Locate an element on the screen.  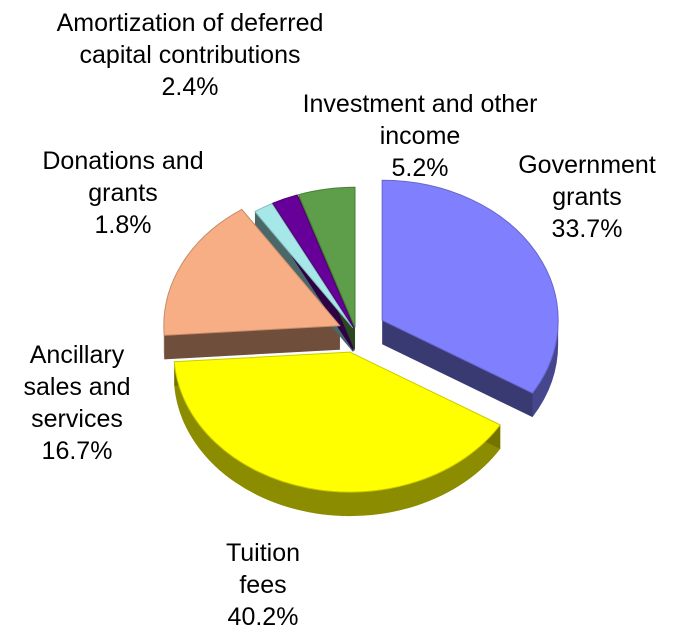
label-investment-income: Investment and other income 5.2% is located at coordinates (420, 136).